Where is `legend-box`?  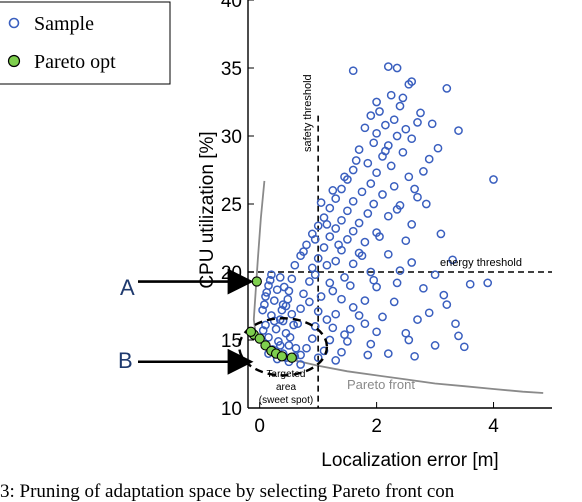
legend-box is located at coordinates (85, 43).